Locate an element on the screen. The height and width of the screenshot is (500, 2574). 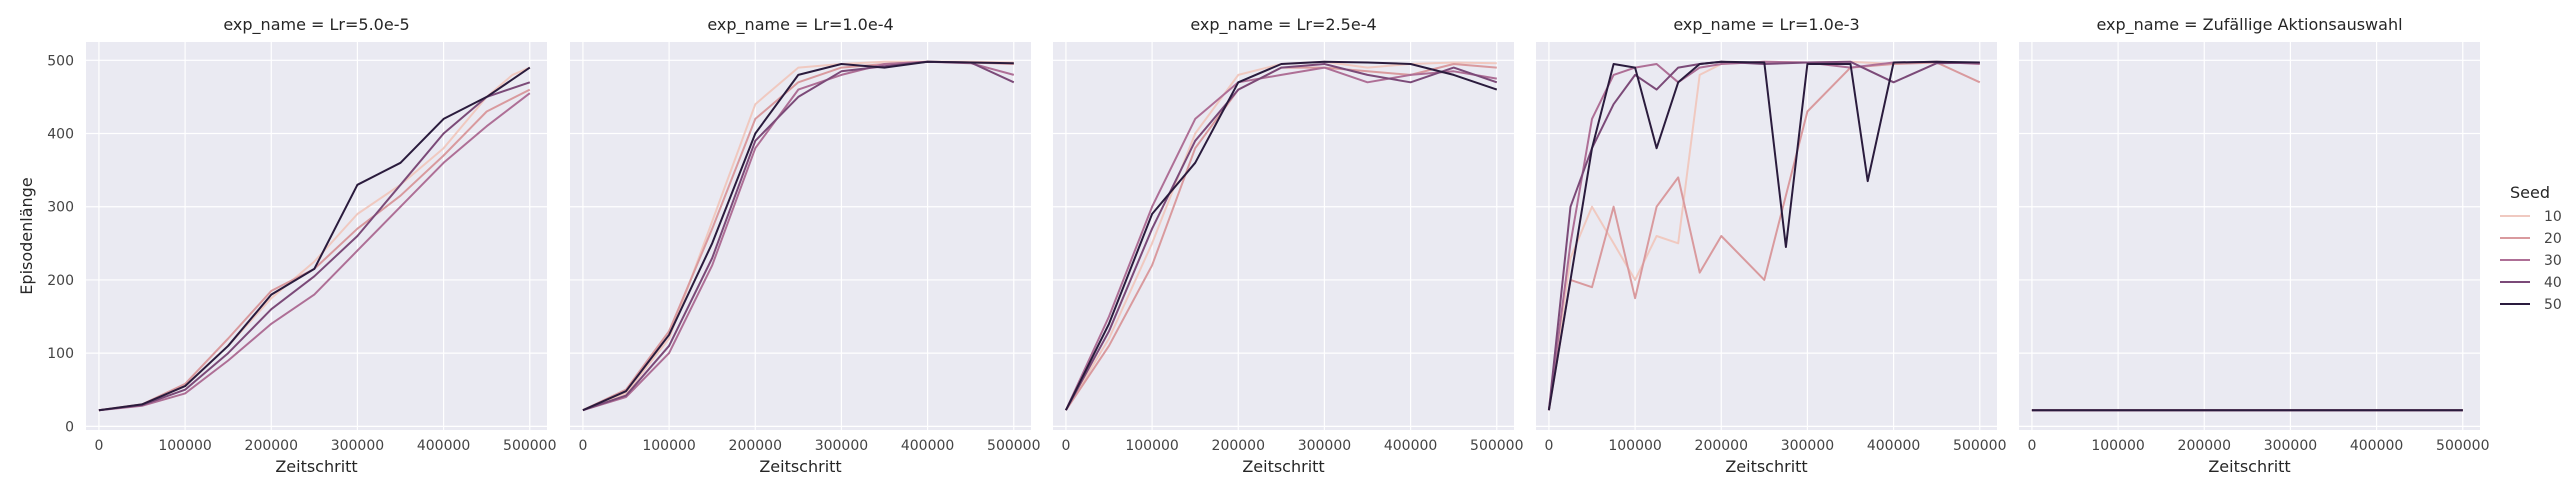
legend-label: 20 is located at coordinates (2553, 239).